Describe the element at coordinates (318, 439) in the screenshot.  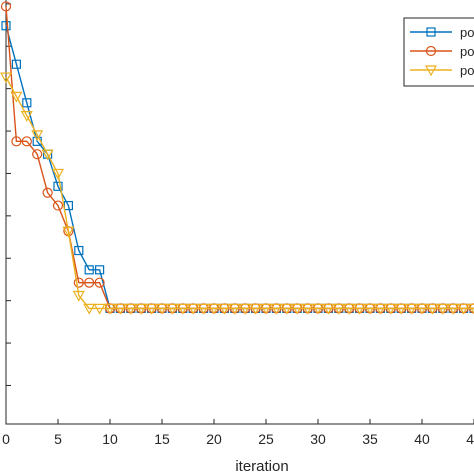
I see `x-tick-label: 30` at that location.